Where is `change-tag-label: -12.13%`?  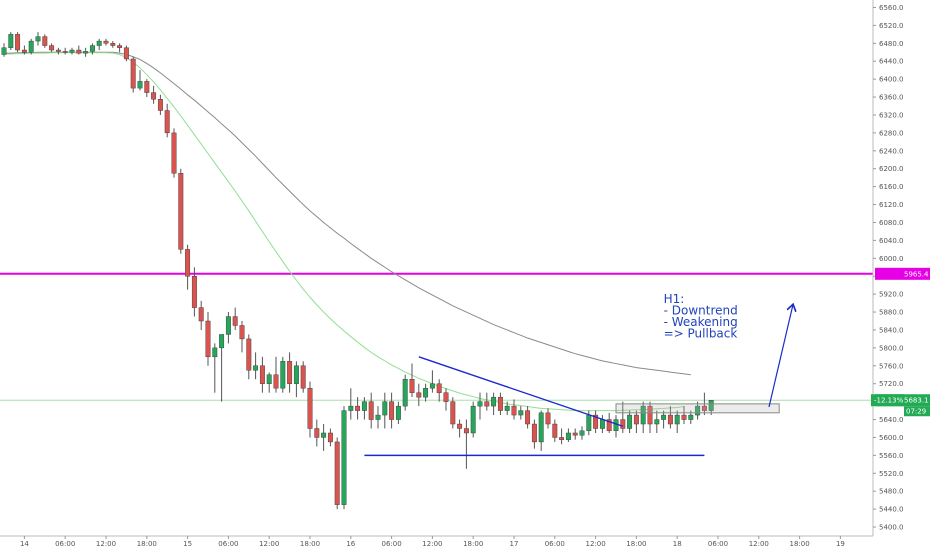
change-tag-label: -12.13% is located at coordinates (889, 401).